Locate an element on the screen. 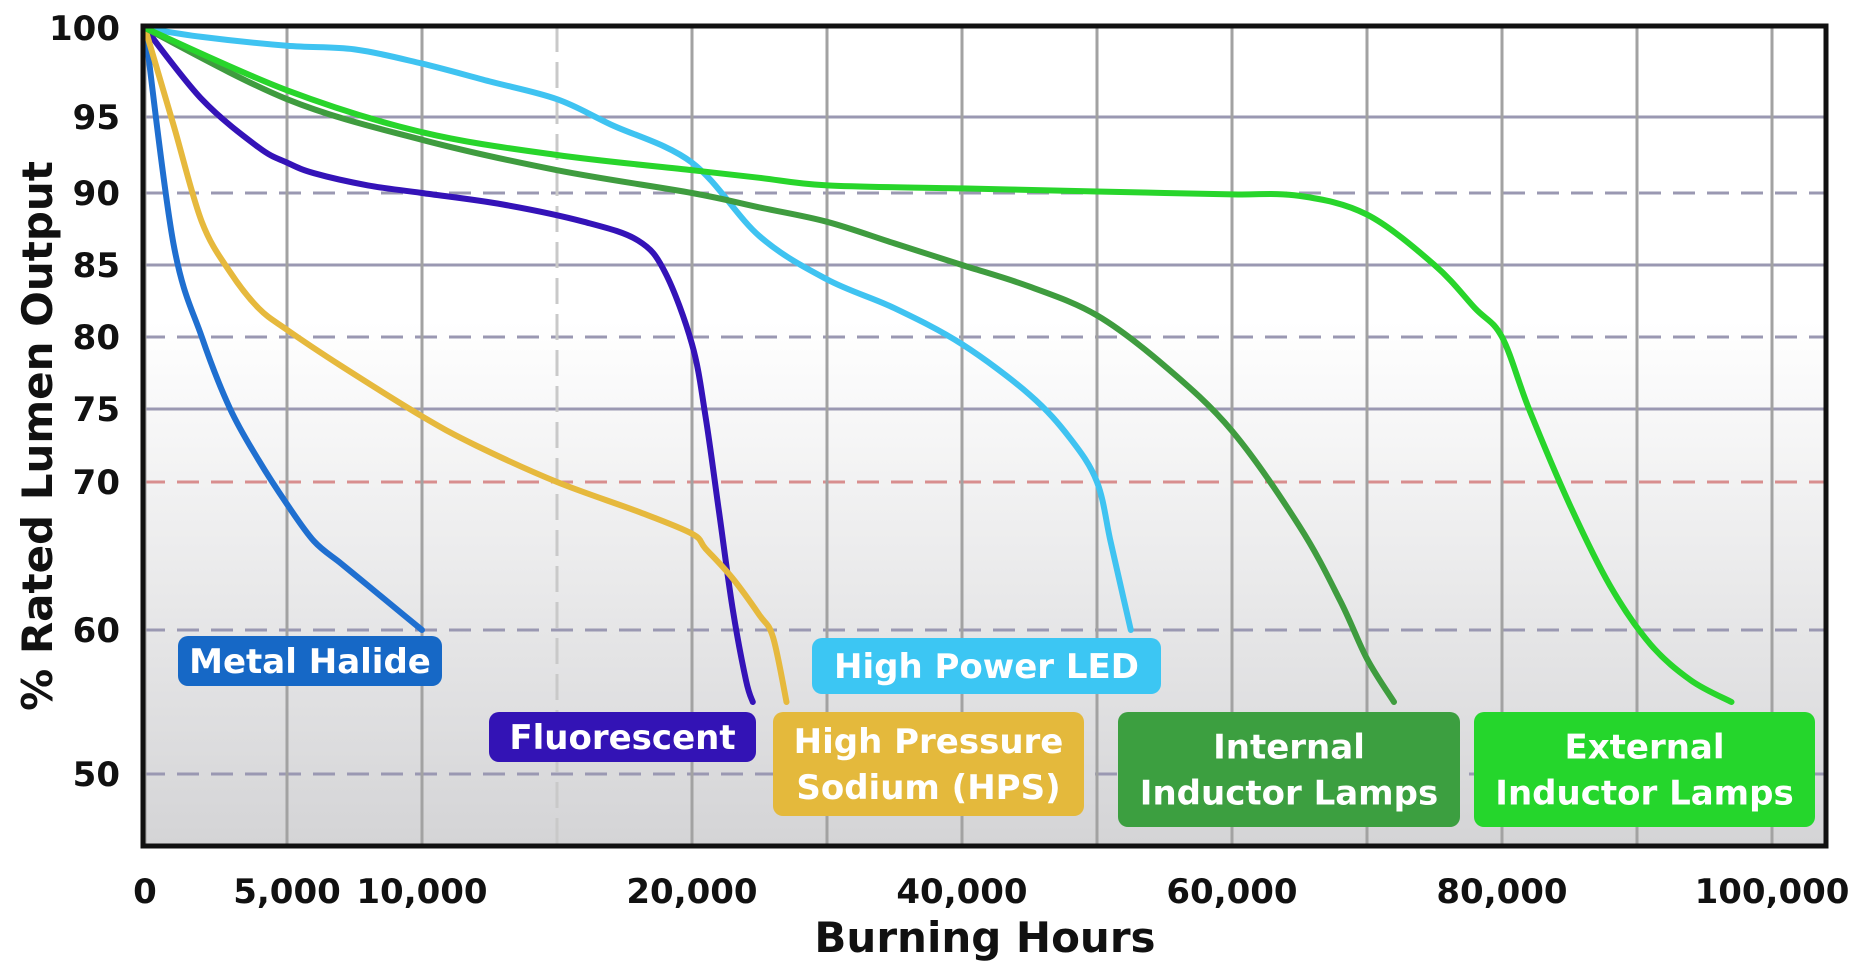 The width and height of the screenshot is (1851, 962). series-label-text: High Power LED is located at coordinates (986, 667).